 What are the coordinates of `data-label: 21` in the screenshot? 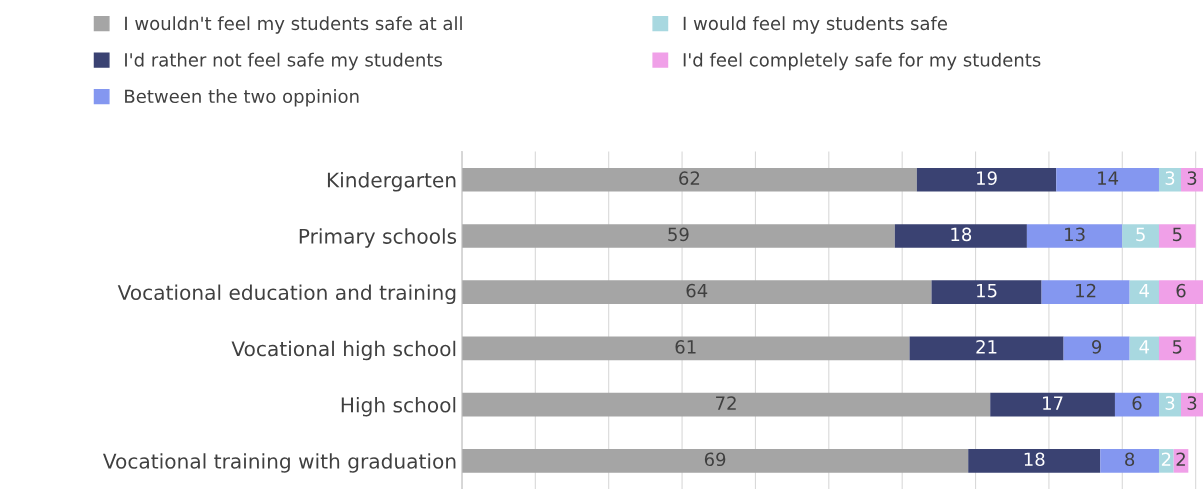 It's located at (986, 346).